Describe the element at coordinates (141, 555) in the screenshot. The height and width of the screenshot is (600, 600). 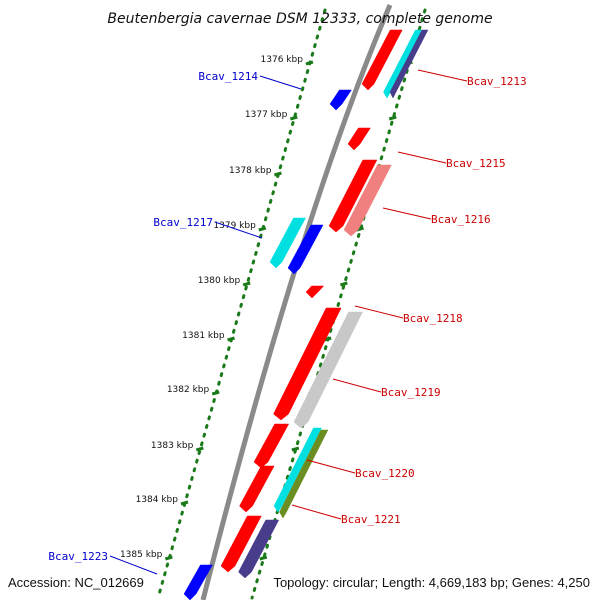
I see `tick-label: 1385 kbp` at that location.